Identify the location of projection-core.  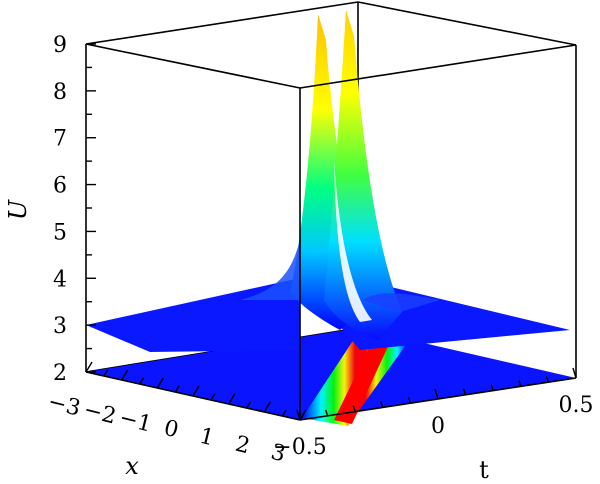
(363, 379).